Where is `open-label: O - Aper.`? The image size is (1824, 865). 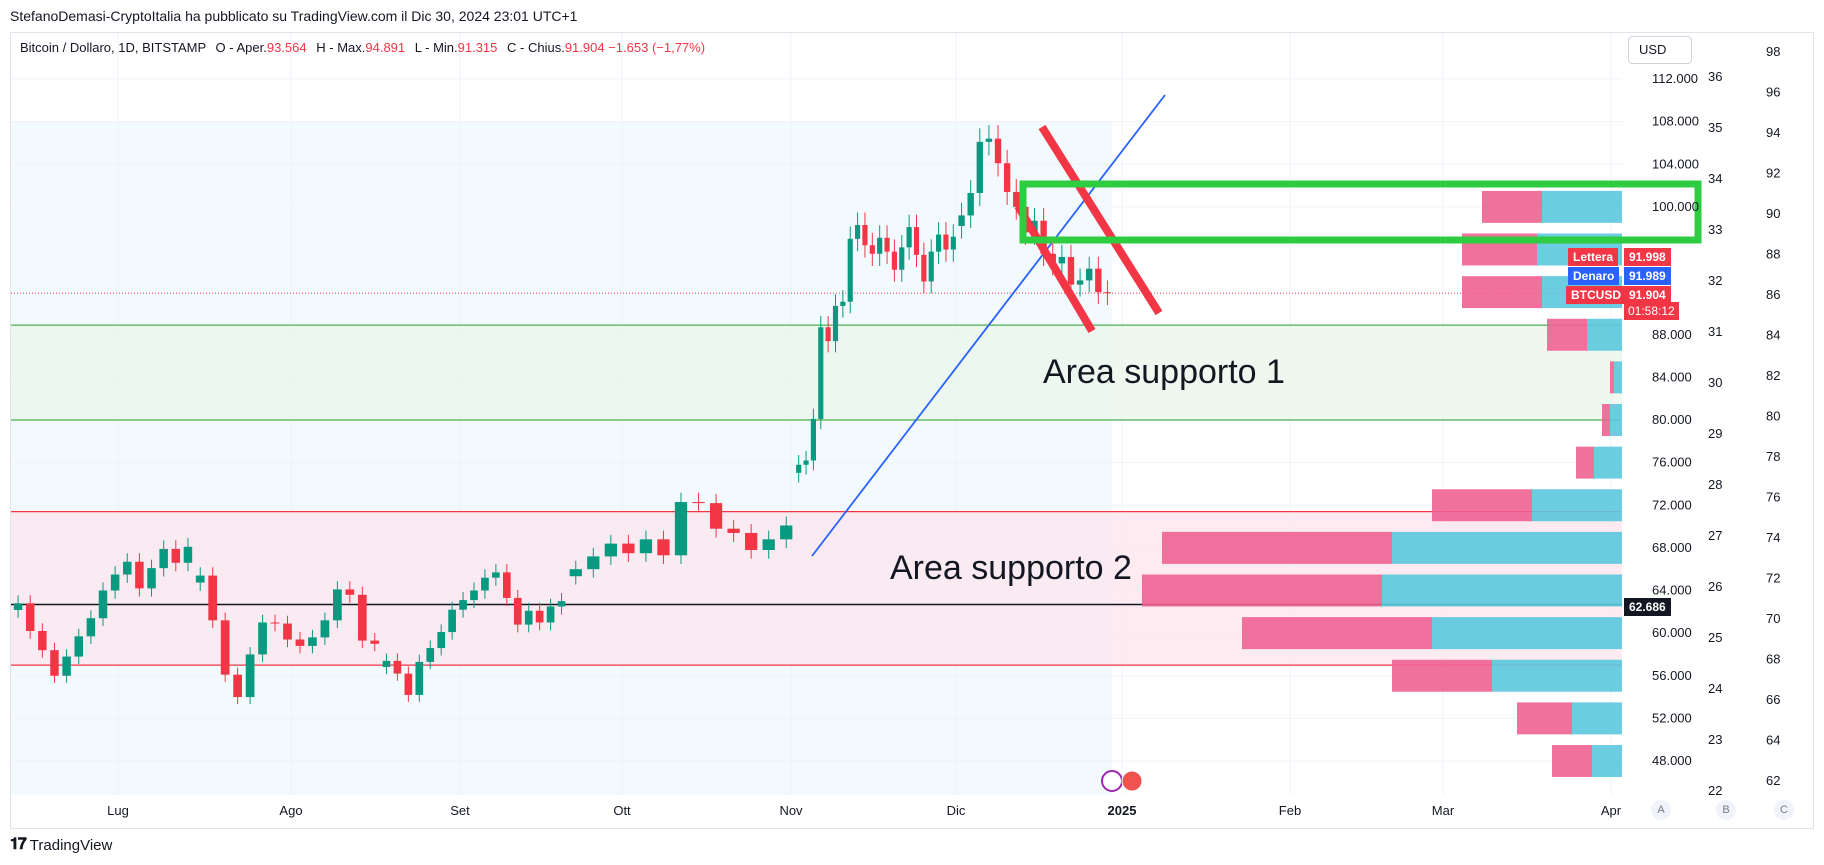 open-label: O - Aper. is located at coordinates (241, 47).